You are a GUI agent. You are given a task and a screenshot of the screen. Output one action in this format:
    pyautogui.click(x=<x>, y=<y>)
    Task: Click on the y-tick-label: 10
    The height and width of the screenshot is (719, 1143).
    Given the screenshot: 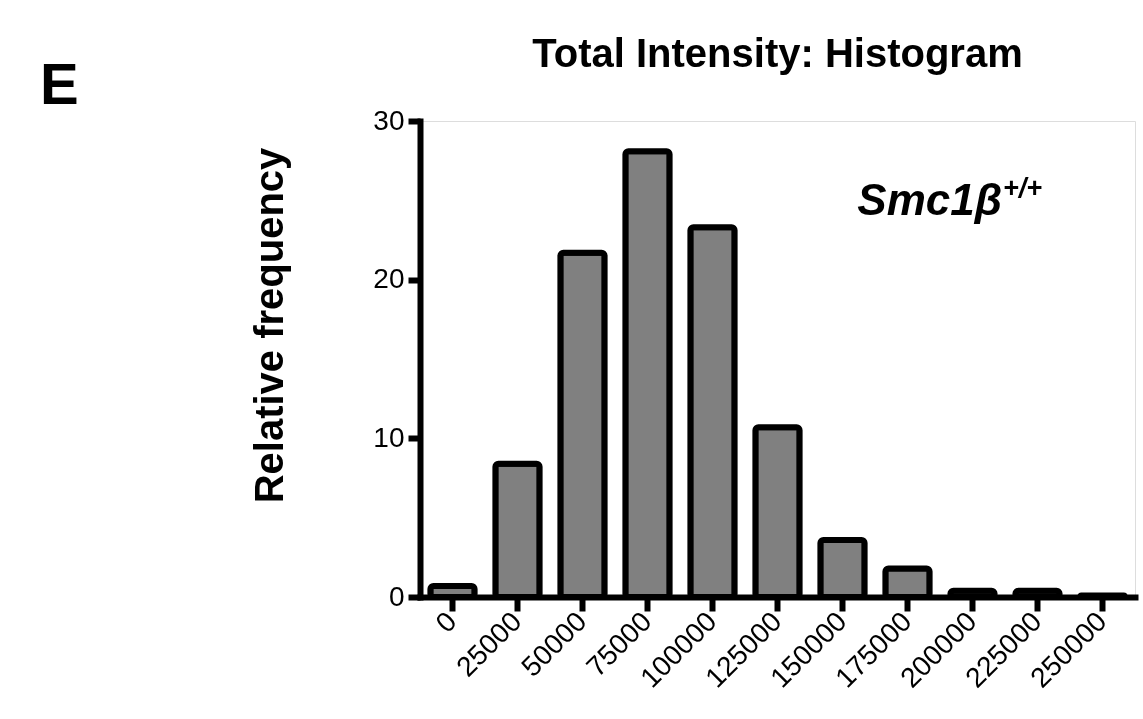 What is the action you would take?
    pyautogui.click(x=389, y=437)
    